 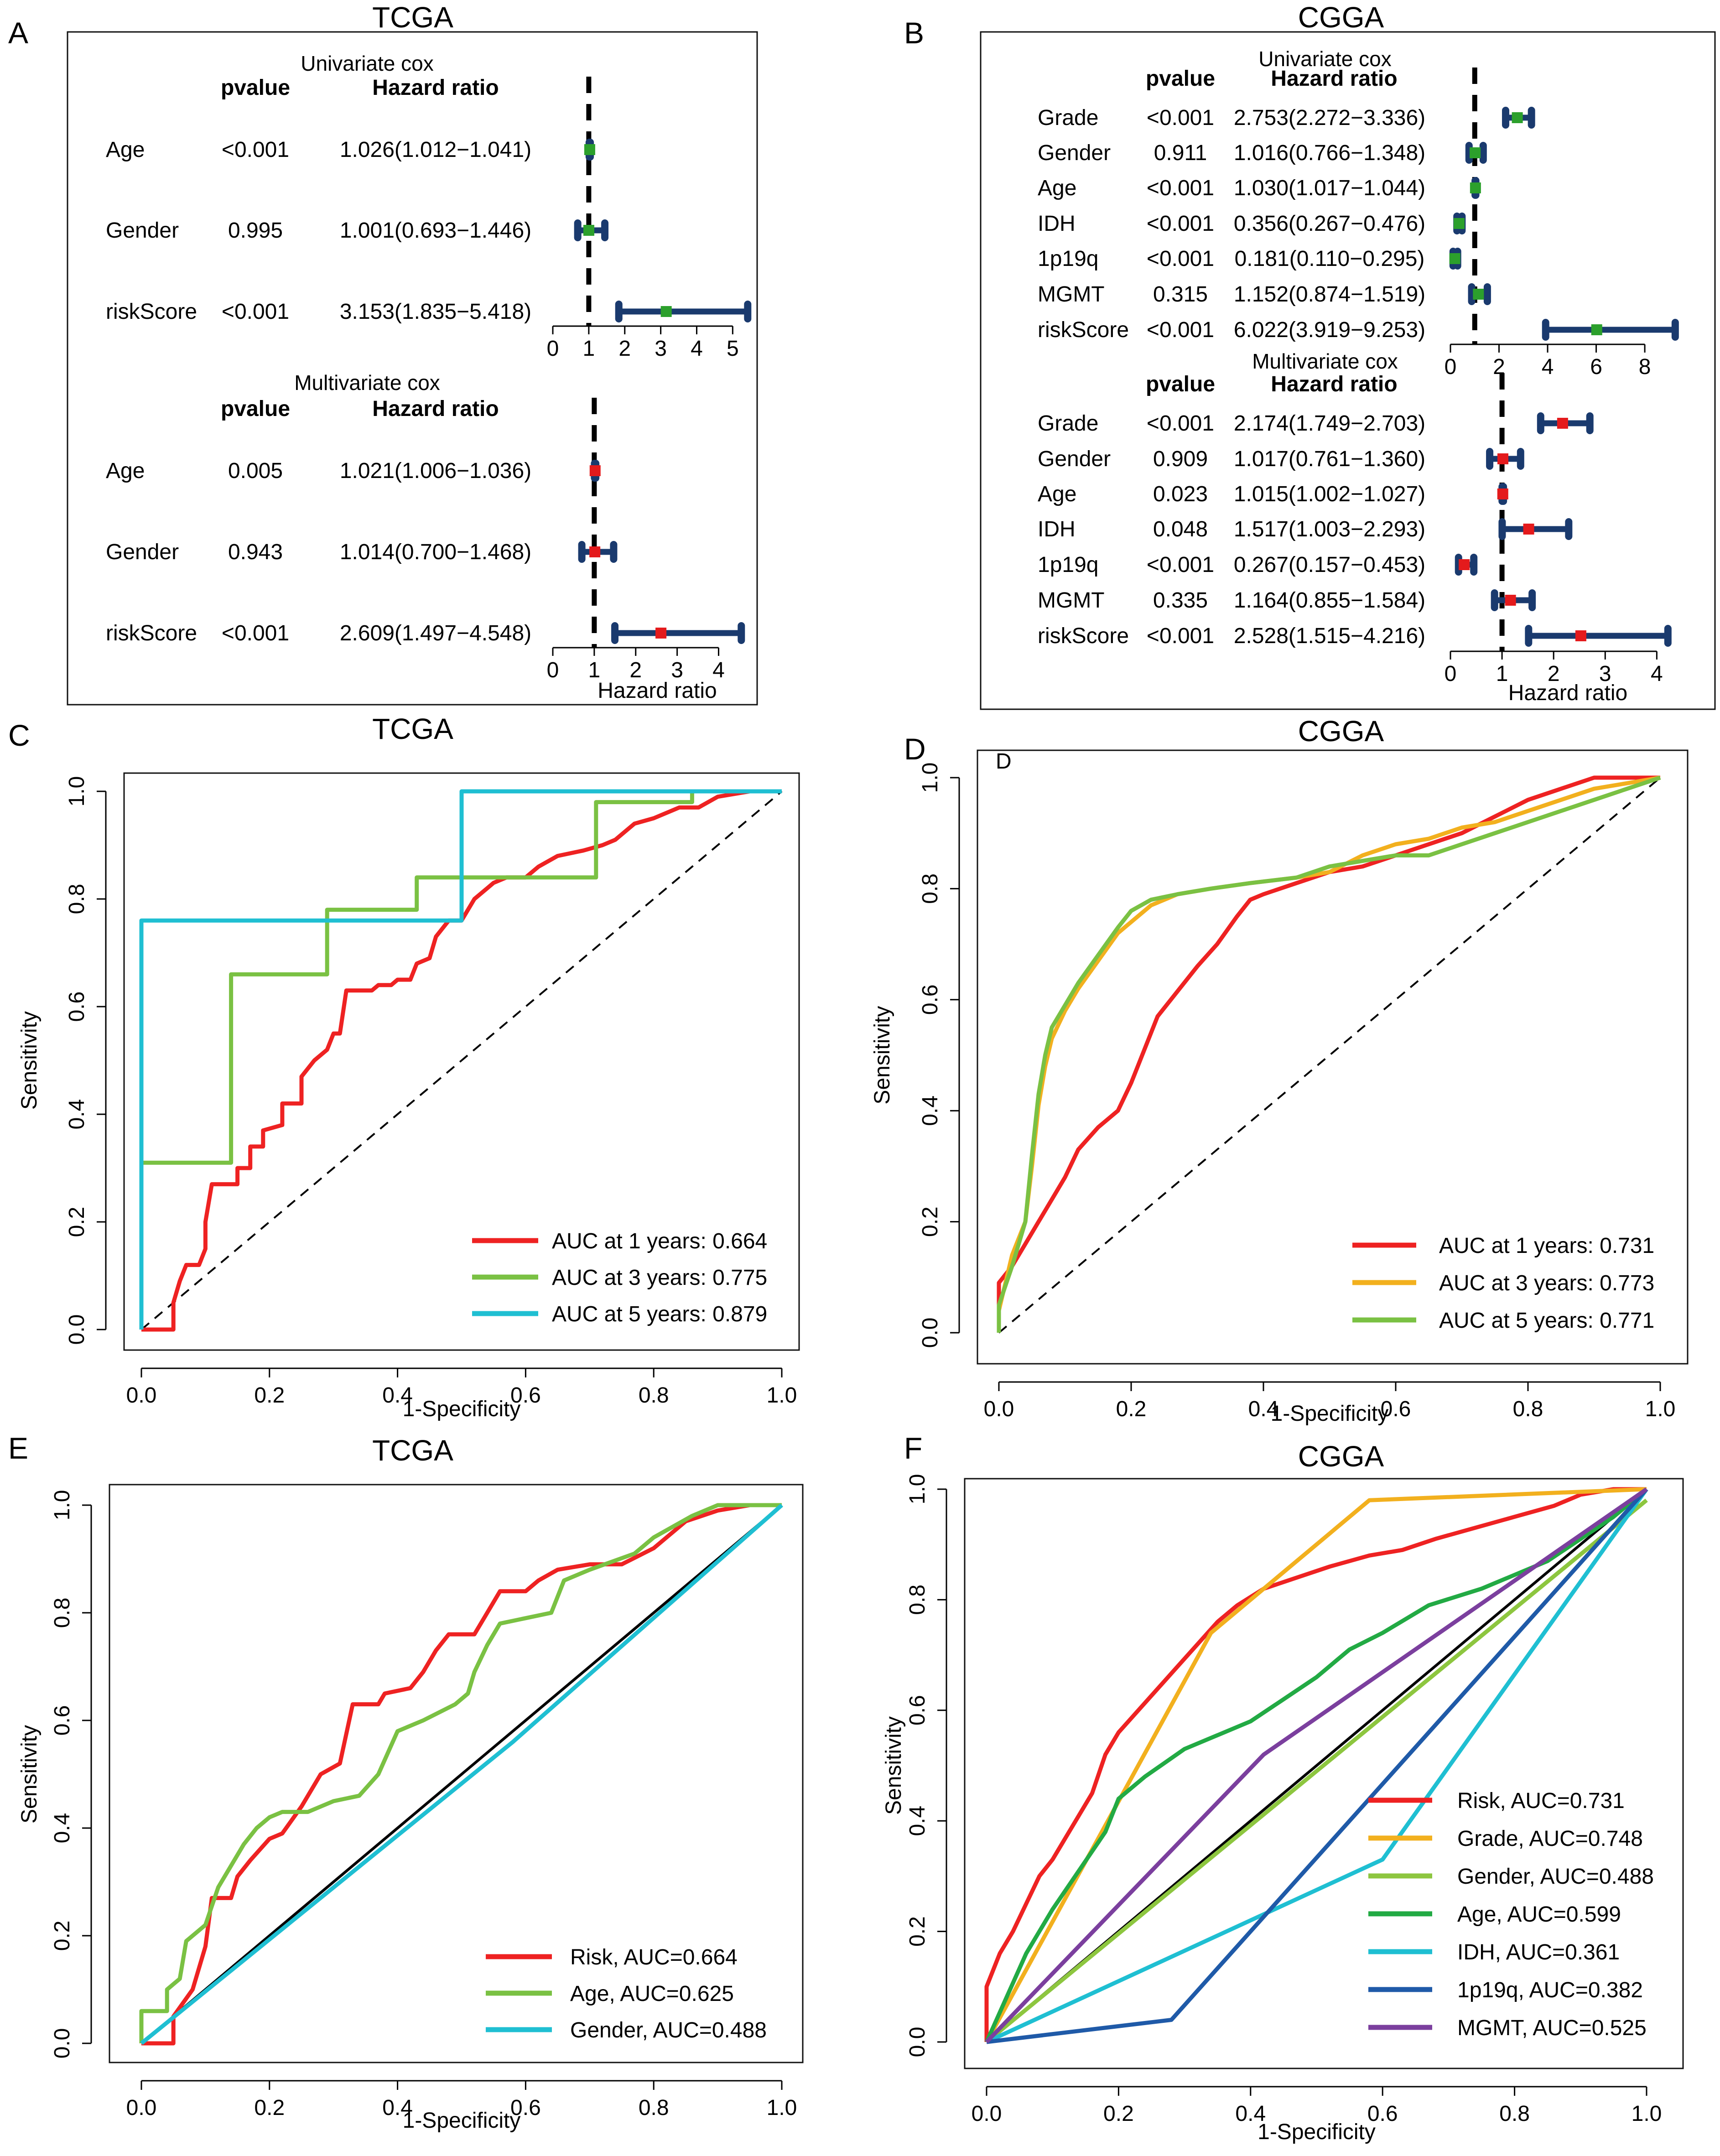 I want to click on hazard-ratio-text: 3.153(1.835−5.418), so click(x=435, y=312).